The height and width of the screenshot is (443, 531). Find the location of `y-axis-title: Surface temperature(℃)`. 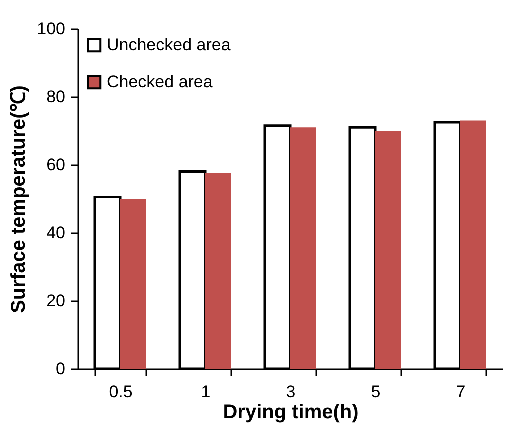

y-axis-title: Surface temperature(℃) is located at coordinates (19, 200).